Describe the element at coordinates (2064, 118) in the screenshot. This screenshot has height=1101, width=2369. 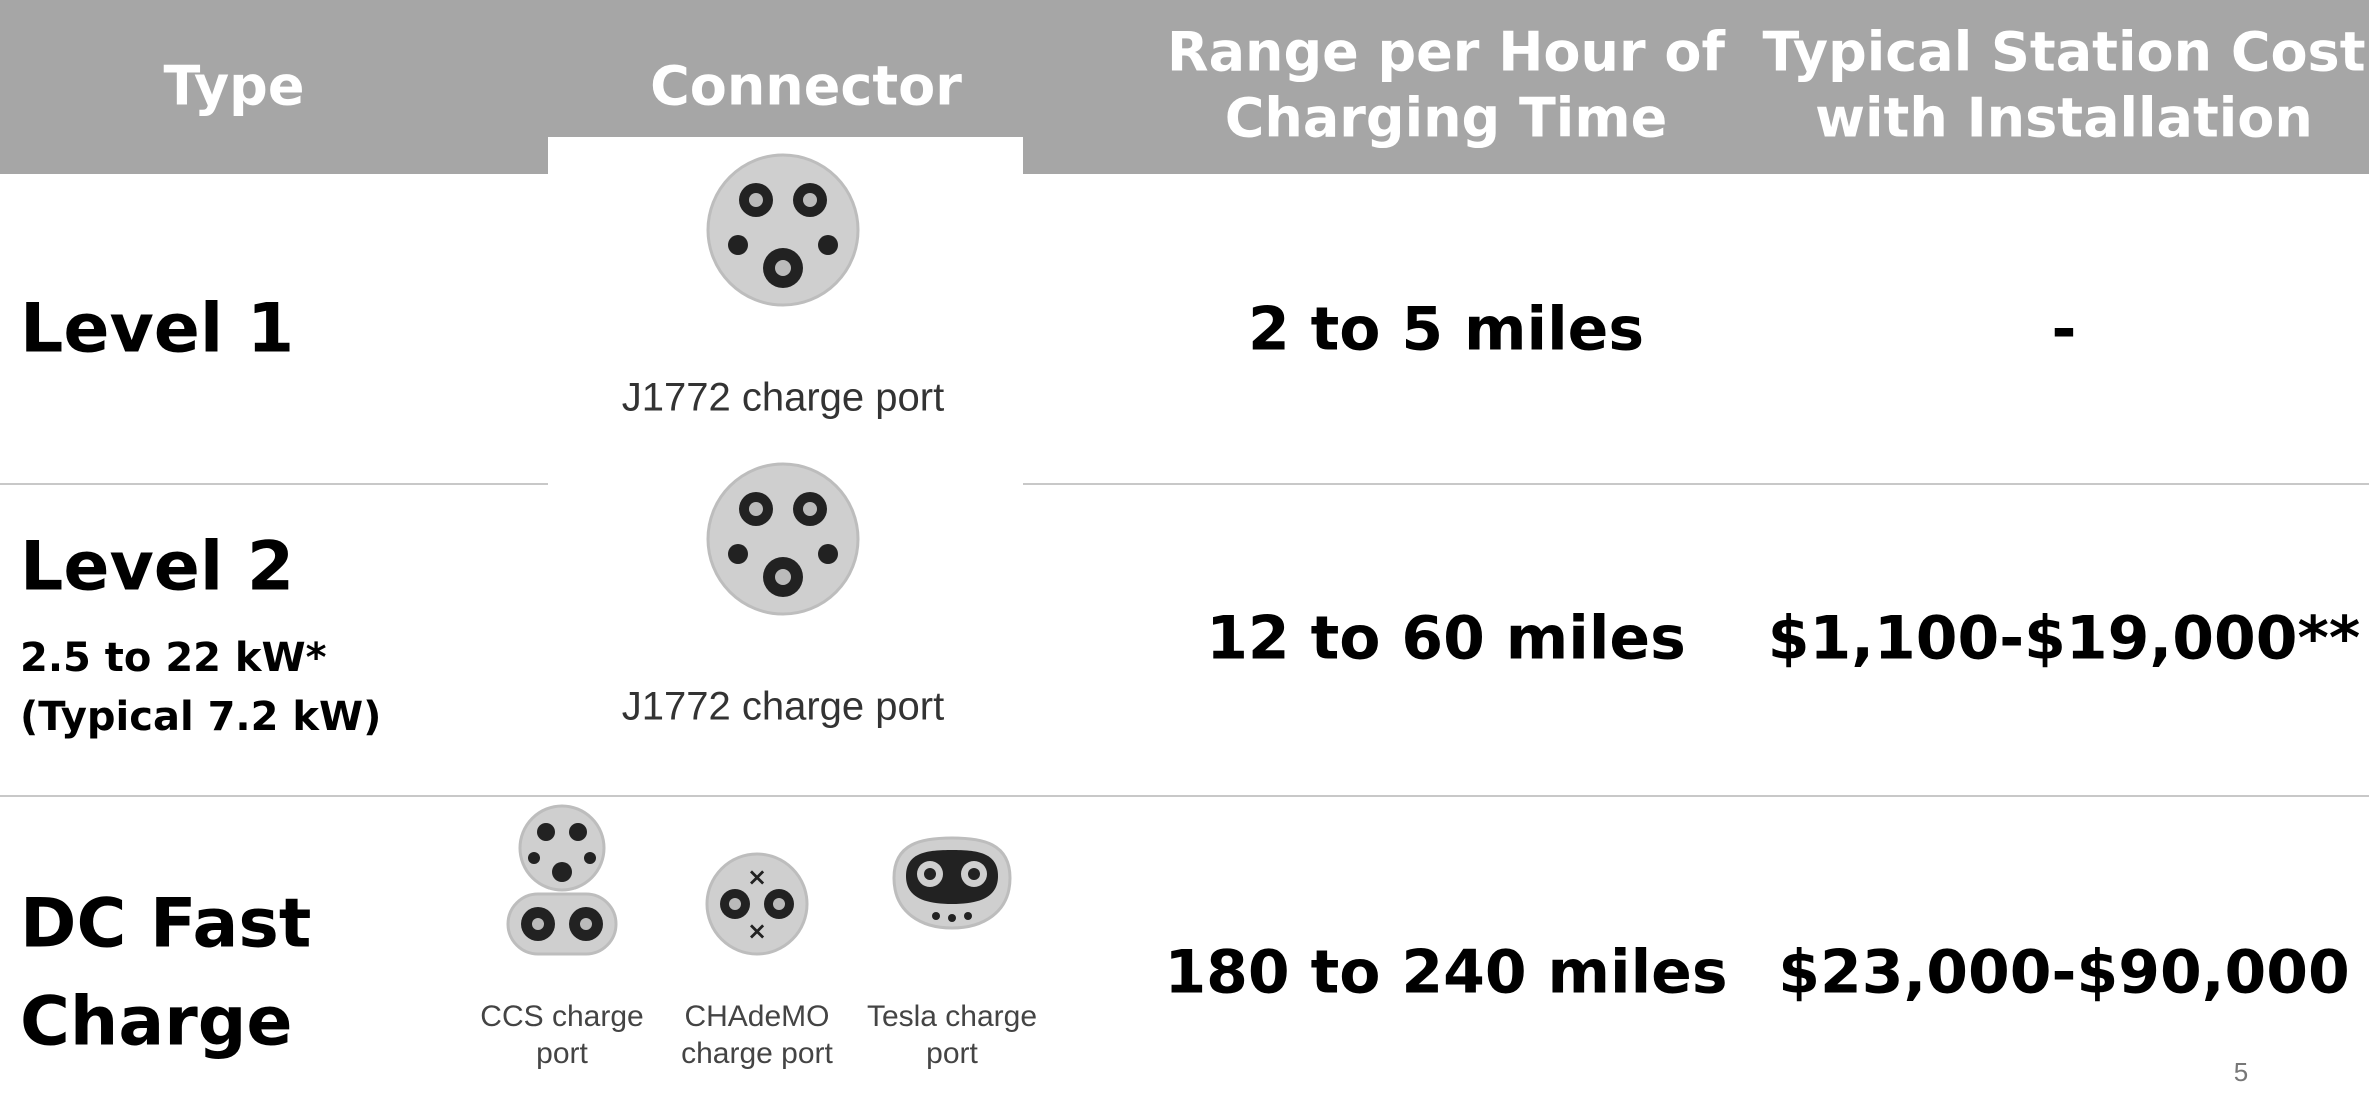
I see `header-cell: with Installation` at that location.